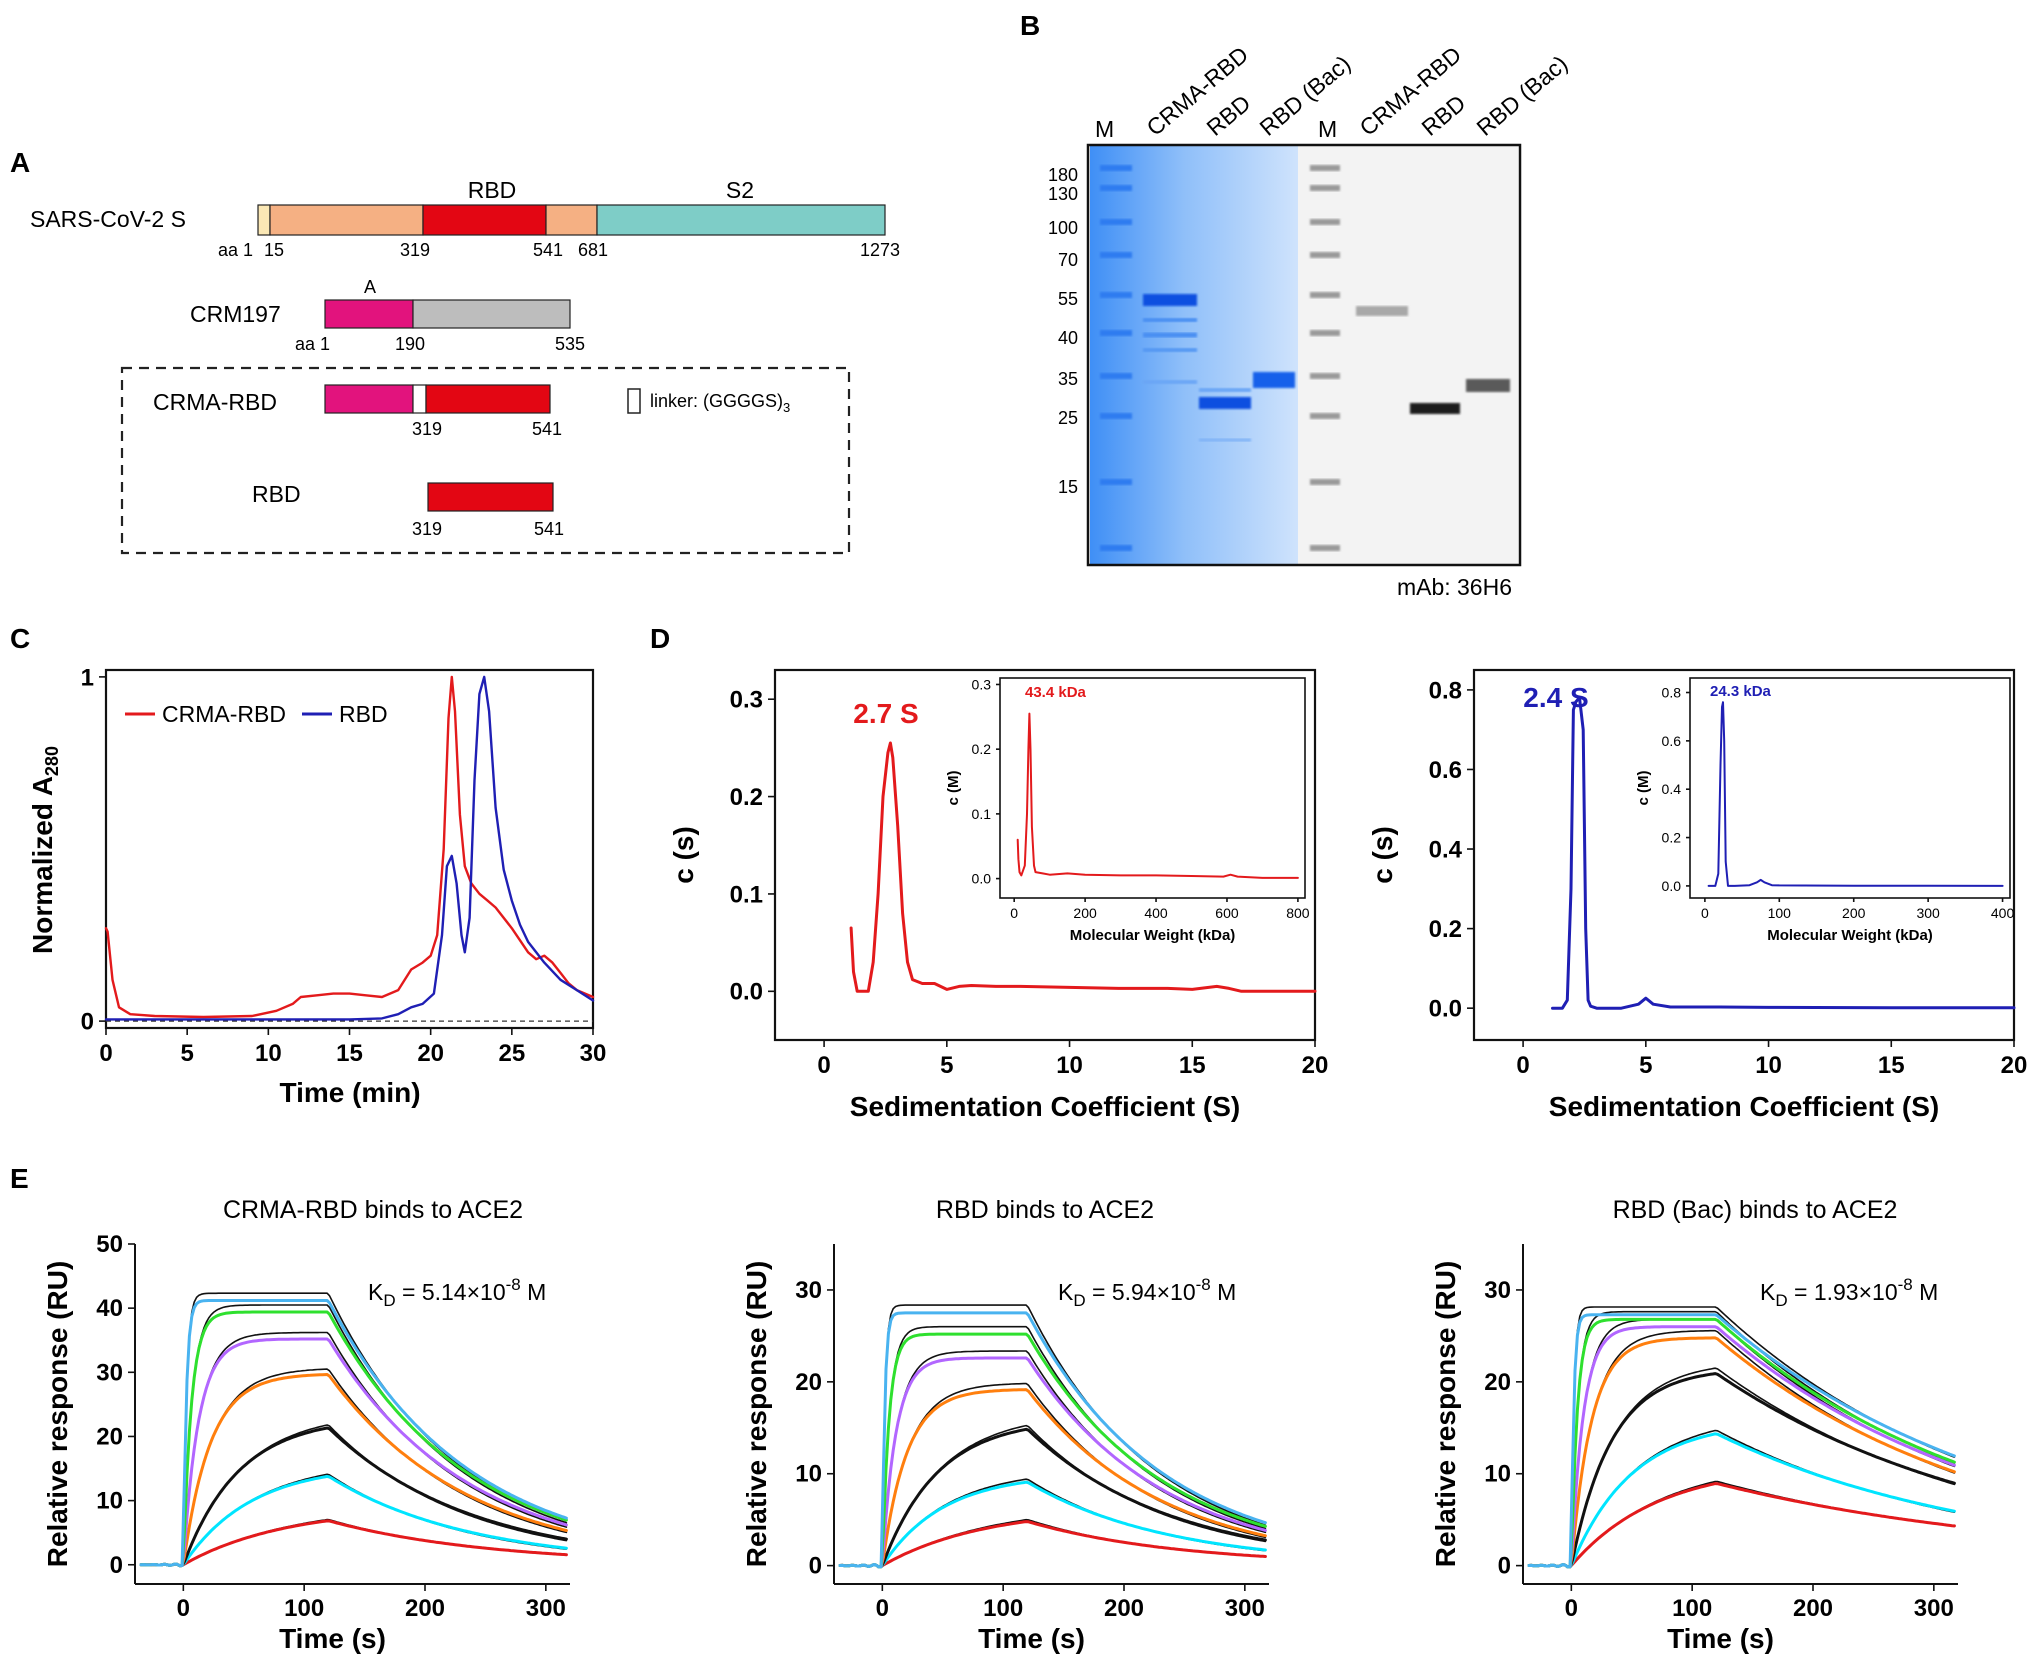 This screenshot has width=2033, height=1679. I want to click on rbd-construct-name: RBD, so click(276, 494).